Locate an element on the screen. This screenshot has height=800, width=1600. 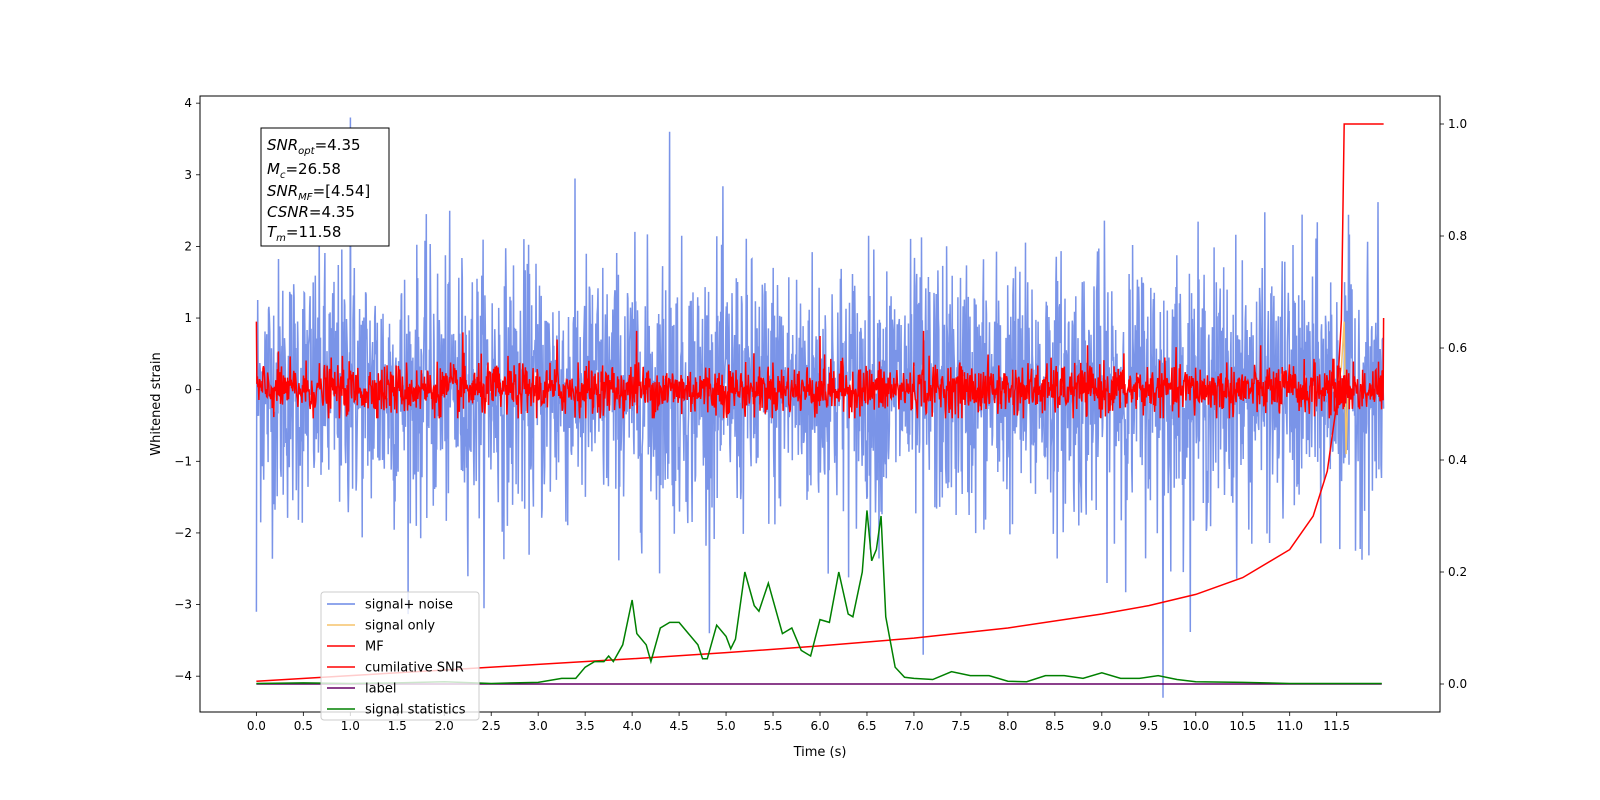
x-tick-label: 6.5 is located at coordinates (866, 726).